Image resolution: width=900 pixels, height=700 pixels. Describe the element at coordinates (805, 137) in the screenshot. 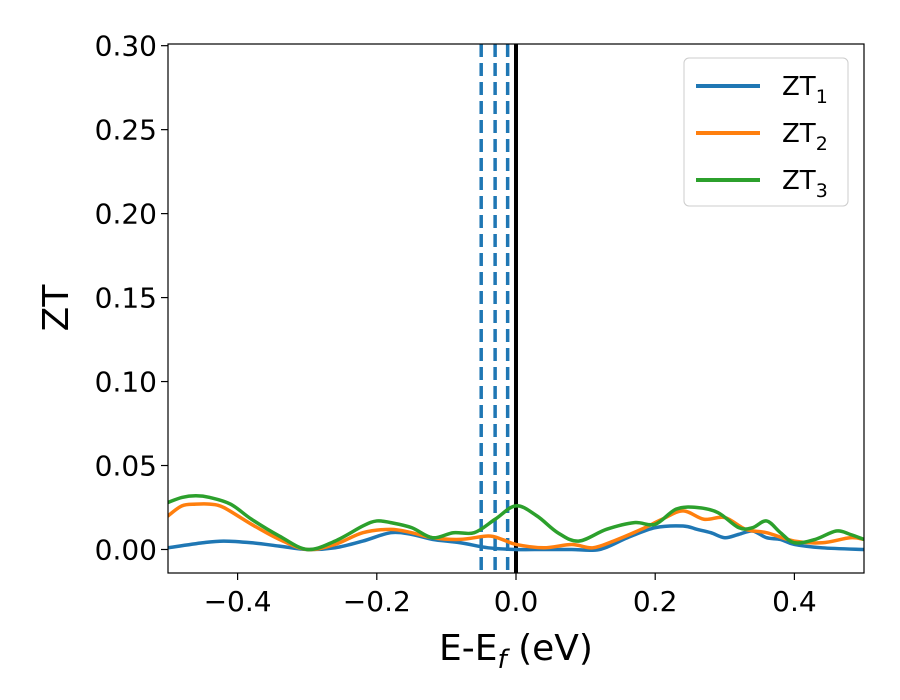

I see `legend-label-zt2: ZT2` at that location.